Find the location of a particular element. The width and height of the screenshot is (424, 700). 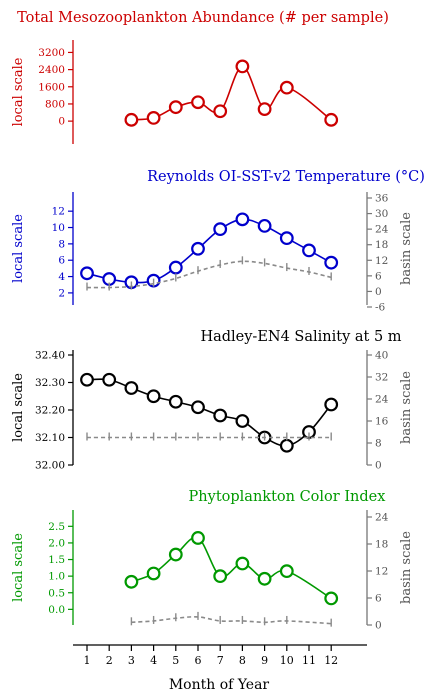

left-tick-label: 32.40 is located at coordinates (50, 356).